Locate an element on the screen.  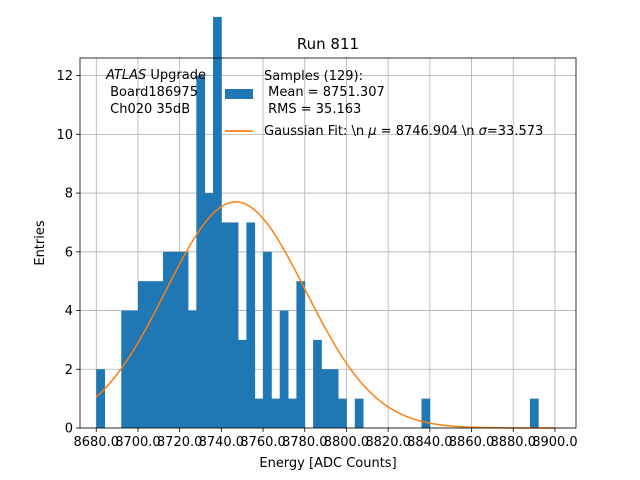
y-tick-label: 6 is located at coordinates (69, 252).